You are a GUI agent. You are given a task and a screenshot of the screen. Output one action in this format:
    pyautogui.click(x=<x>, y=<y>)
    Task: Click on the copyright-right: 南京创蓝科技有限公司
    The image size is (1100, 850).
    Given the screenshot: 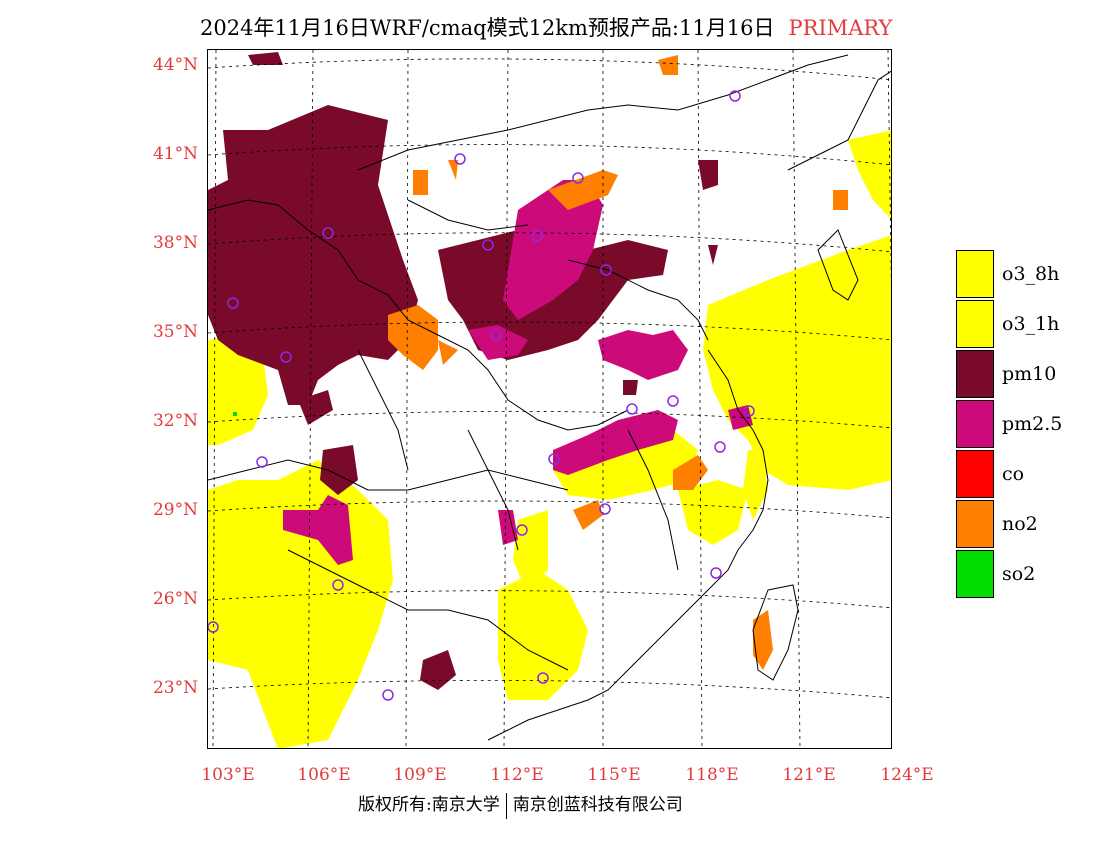 What is the action you would take?
    pyautogui.click(x=597, y=805)
    